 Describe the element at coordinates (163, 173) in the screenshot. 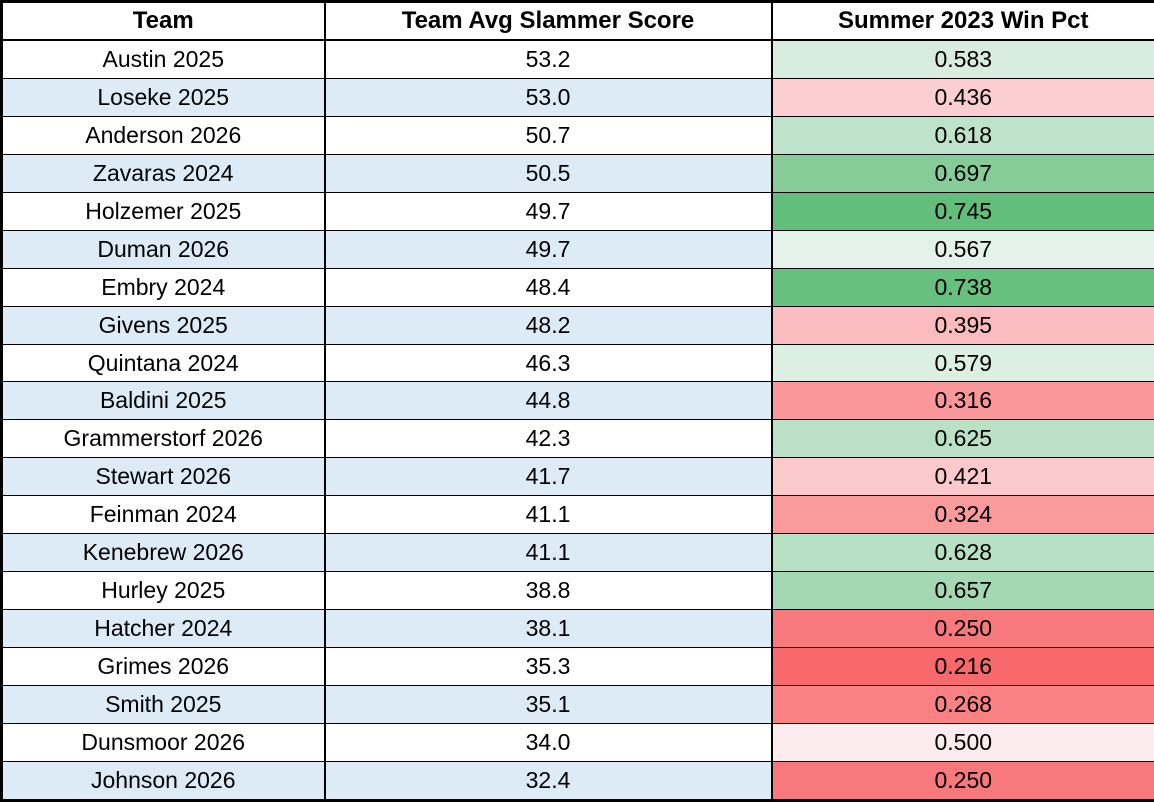

I see `team-cell: Zavaras 2024` at that location.